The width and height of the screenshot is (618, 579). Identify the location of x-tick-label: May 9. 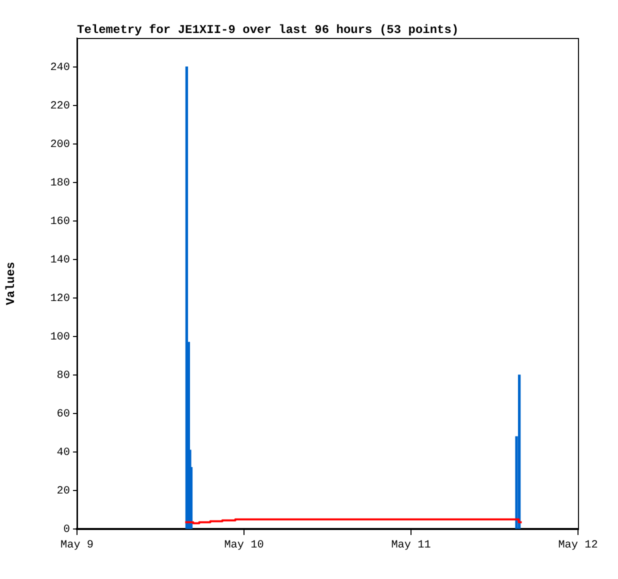
(77, 546).